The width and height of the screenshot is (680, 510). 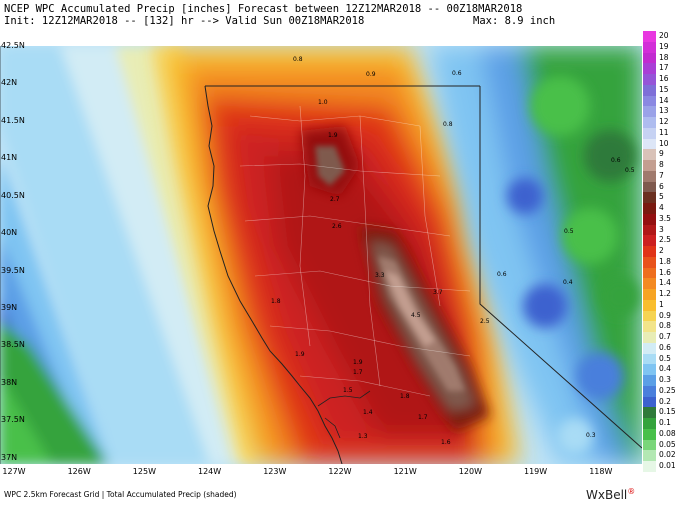 What do you see at coordinates (661, 284) in the screenshot?
I see `legend-entry: 1.4` at bounding box center [661, 284].